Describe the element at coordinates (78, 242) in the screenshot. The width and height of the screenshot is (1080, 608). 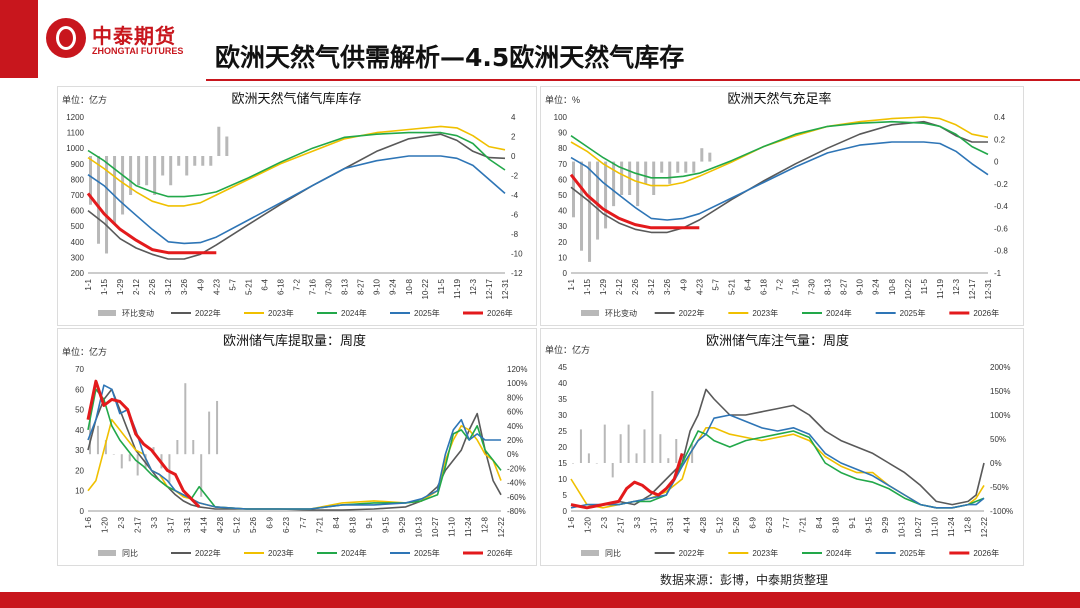
I see `y-tick-label: 400` at that location.